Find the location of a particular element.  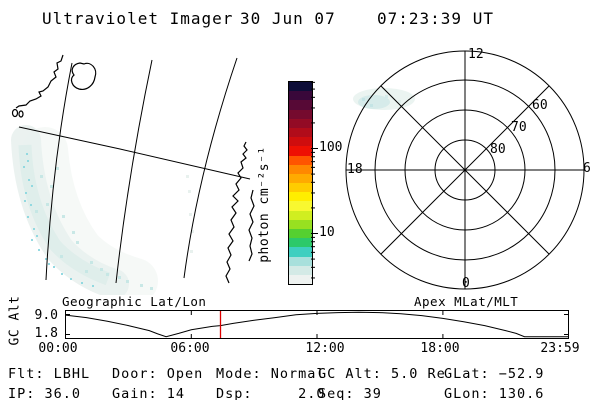

time-label: 07:23:39 UT is located at coordinates (435, 18).